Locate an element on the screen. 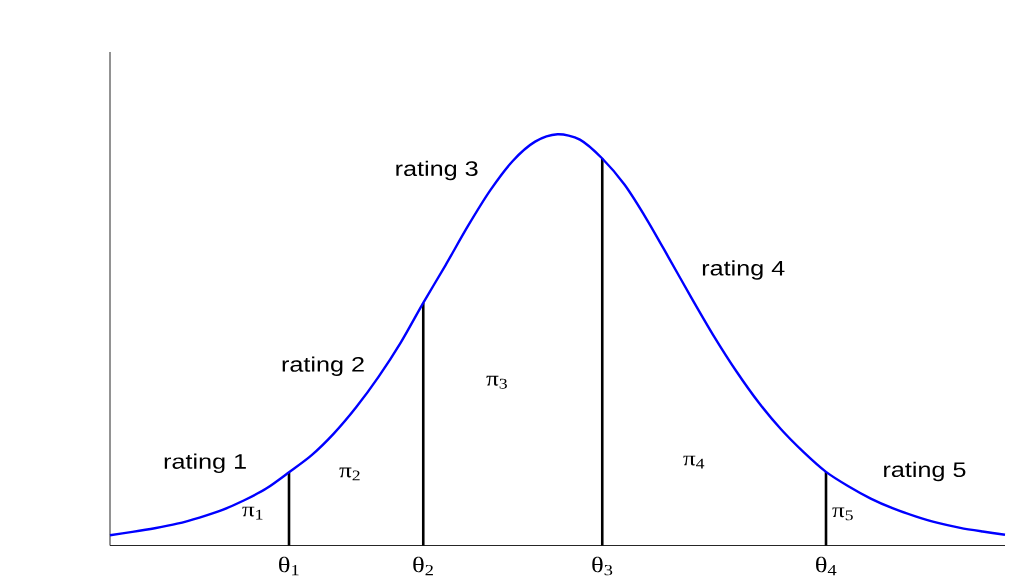  x-tick-label: θ$_{3}$ is located at coordinates (602, 566).